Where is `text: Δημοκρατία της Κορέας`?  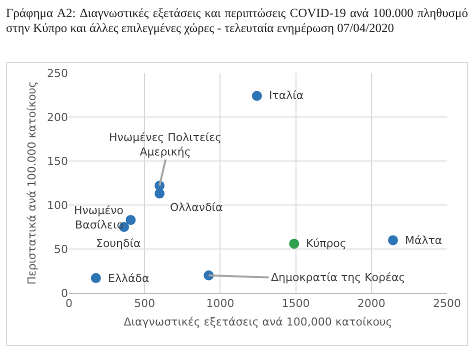 text: Δημοκρατία της Κορέας is located at coordinates (338, 277).